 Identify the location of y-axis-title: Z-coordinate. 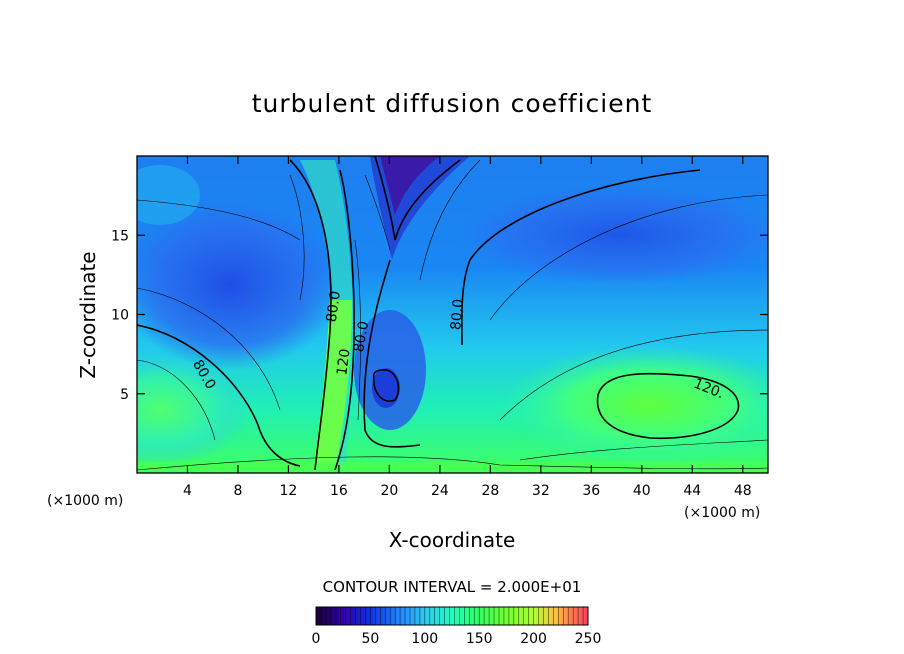
(88, 314).